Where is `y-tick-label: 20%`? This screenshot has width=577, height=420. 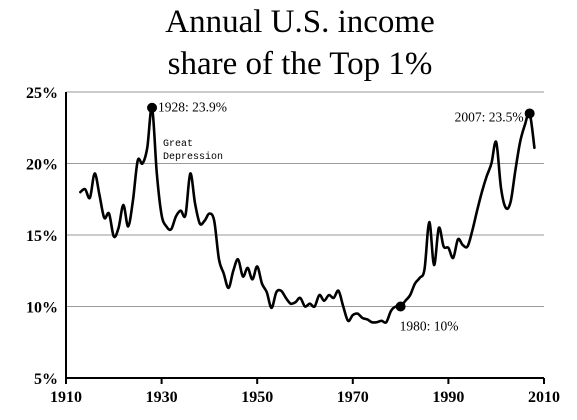
y-tick-label: 20% is located at coordinates (42, 165).